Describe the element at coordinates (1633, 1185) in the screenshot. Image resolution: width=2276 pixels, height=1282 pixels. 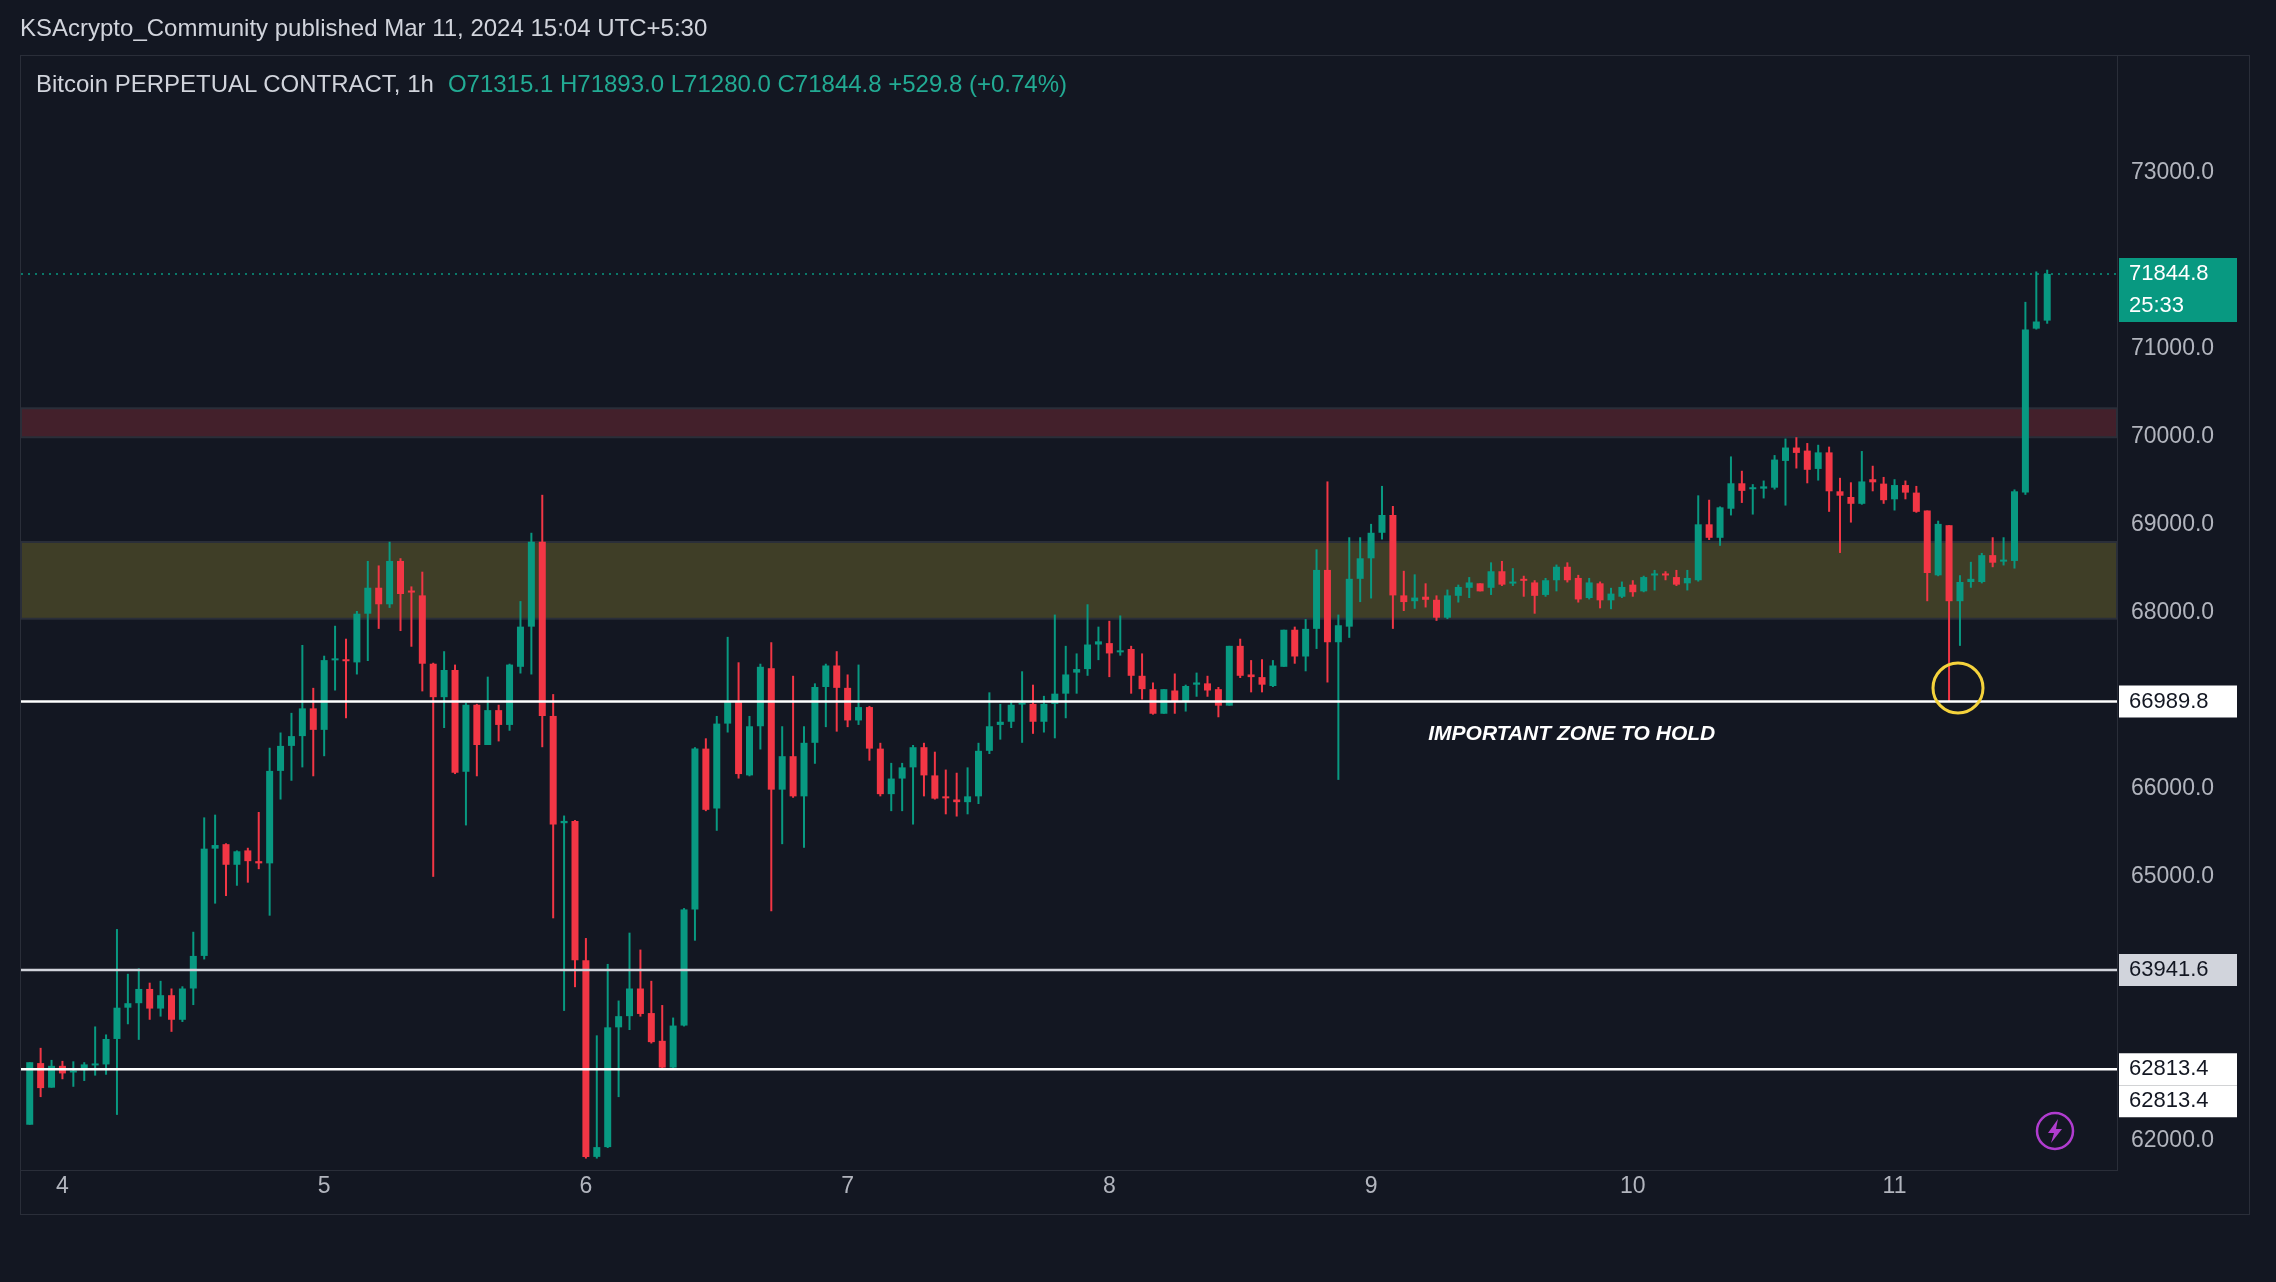
I see `x-tick-label: 10` at that location.